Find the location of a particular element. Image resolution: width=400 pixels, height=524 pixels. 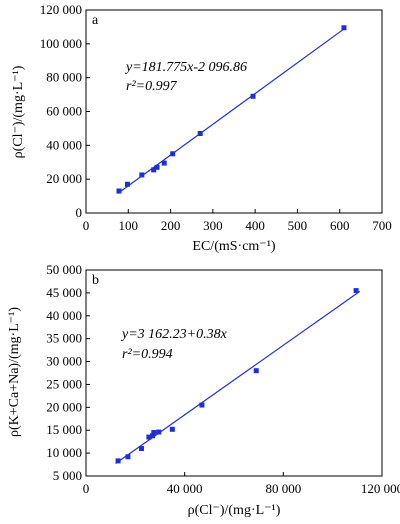

chart-a-xtick-label: 500 is located at coordinates (298, 225).